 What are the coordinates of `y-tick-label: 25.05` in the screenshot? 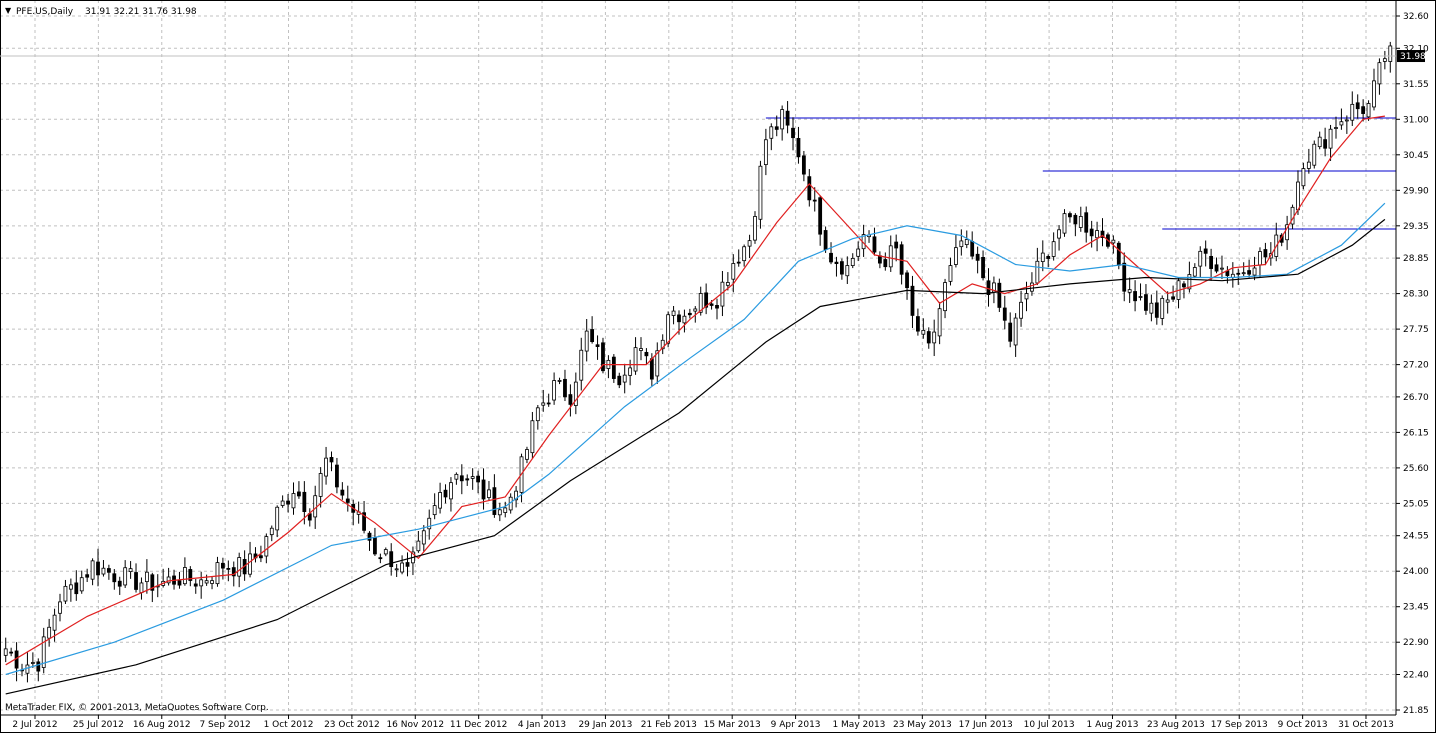 It's located at (1416, 504).